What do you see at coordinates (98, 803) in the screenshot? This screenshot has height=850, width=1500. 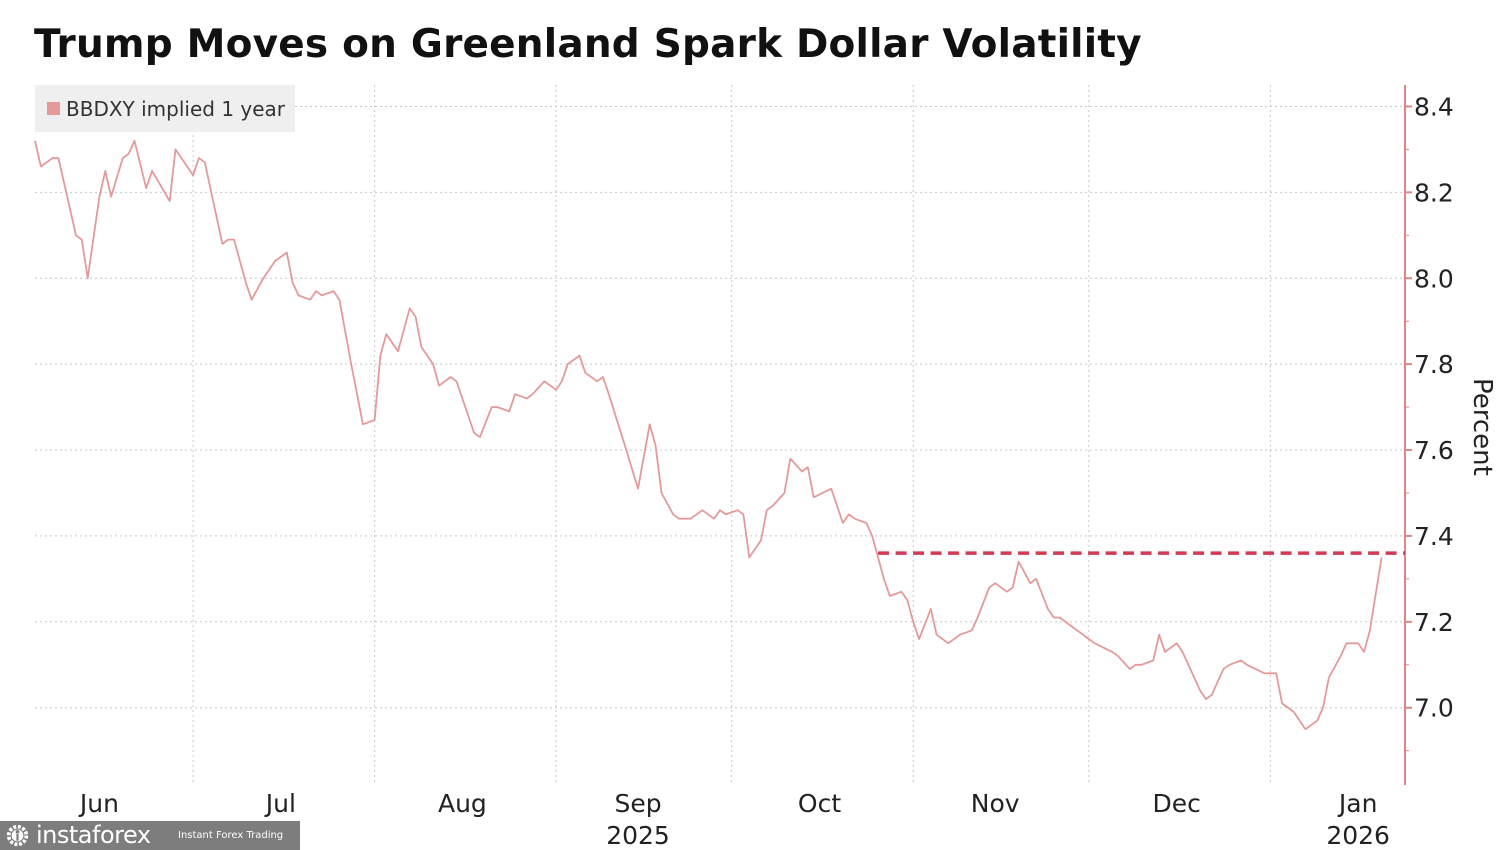 I see `x-tick-label: Jun` at bounding box center [98, 803].